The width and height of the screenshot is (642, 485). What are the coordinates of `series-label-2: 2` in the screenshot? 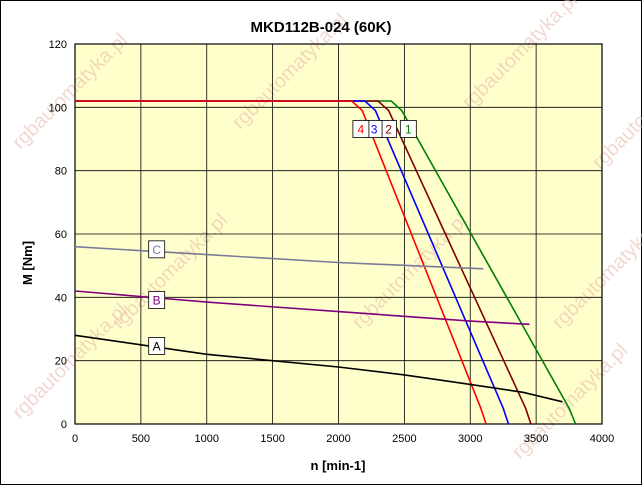 It's located at (388, 129).